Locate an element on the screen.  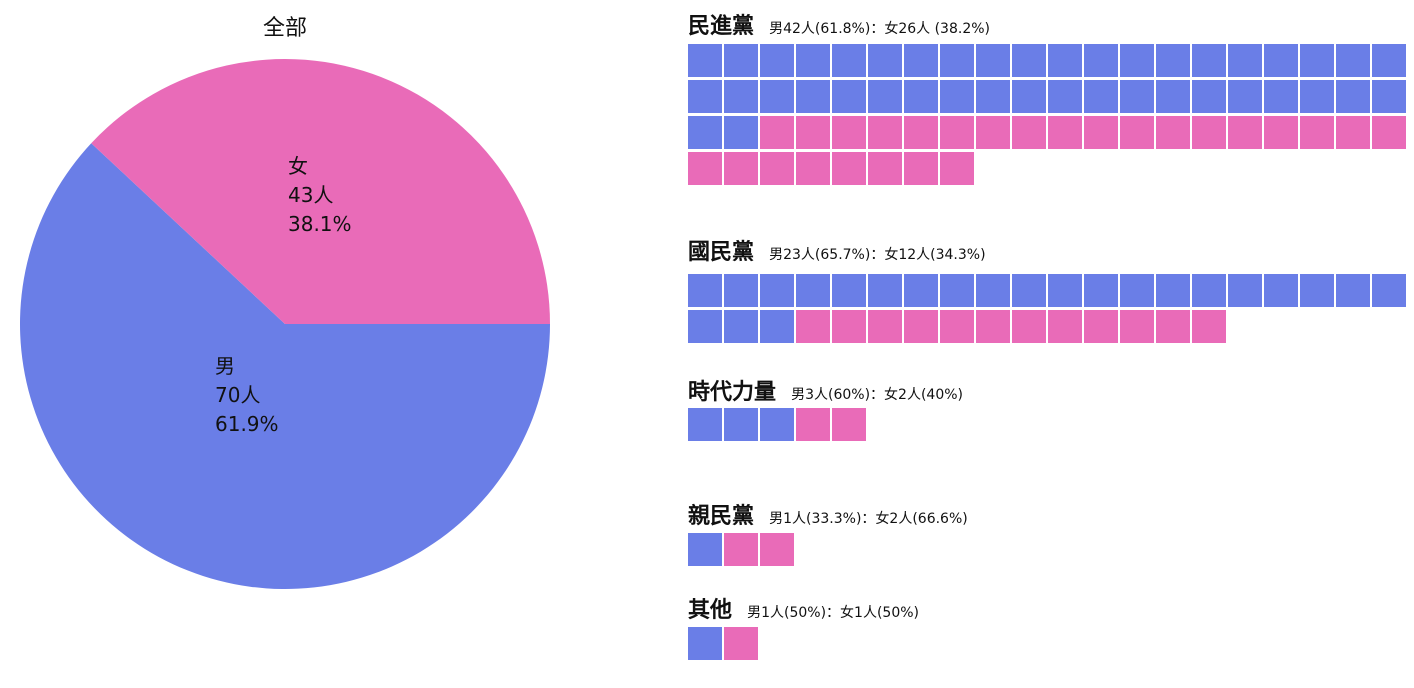
party-npp-stats: 男3人(60%)：女2人(40%) is located at coordinates (877, 395).